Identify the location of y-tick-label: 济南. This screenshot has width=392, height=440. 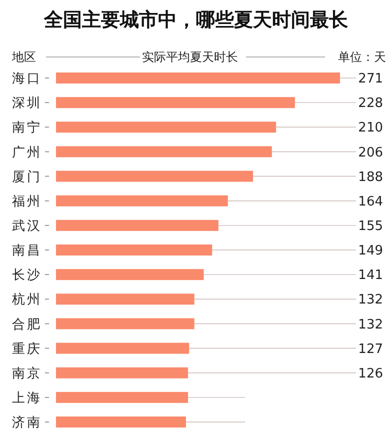
(27, 423).